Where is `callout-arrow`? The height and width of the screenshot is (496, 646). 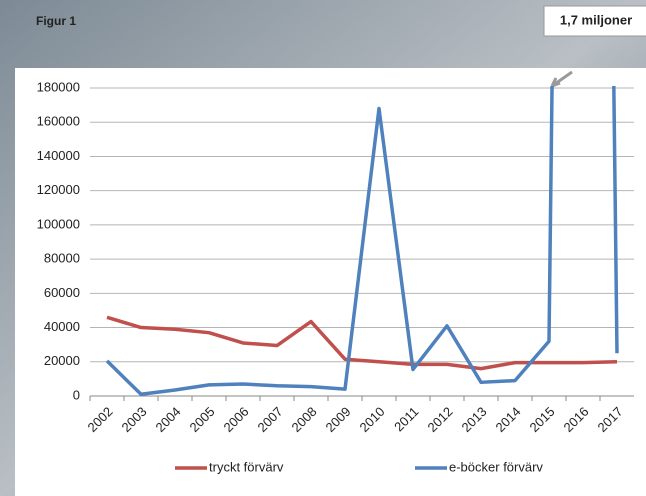
callout-arrow is located at coordinates (561, 79).